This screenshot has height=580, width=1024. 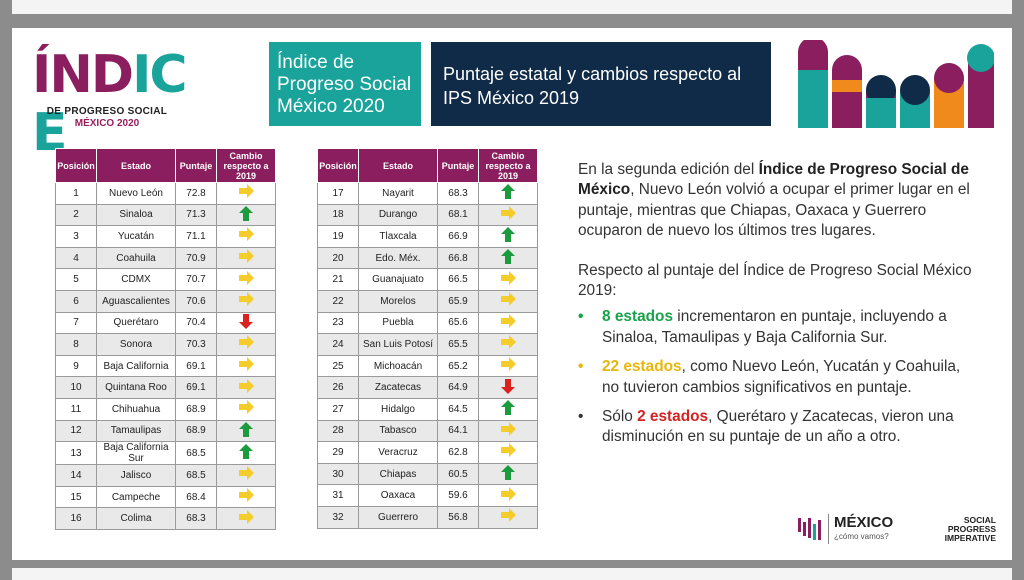 I want to click on state-cell: CDMX, so click(x=136, y=279).